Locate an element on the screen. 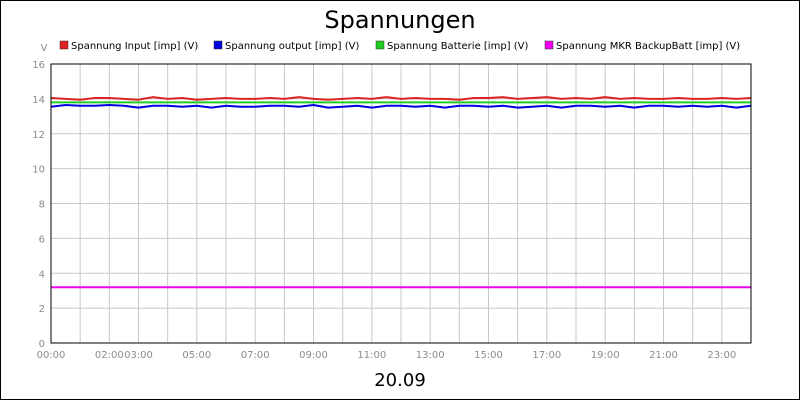 Image resolution: width=800 pixels, height=400 pixels. x-tick-label: 09:00 is located at coordinates (313, 355).